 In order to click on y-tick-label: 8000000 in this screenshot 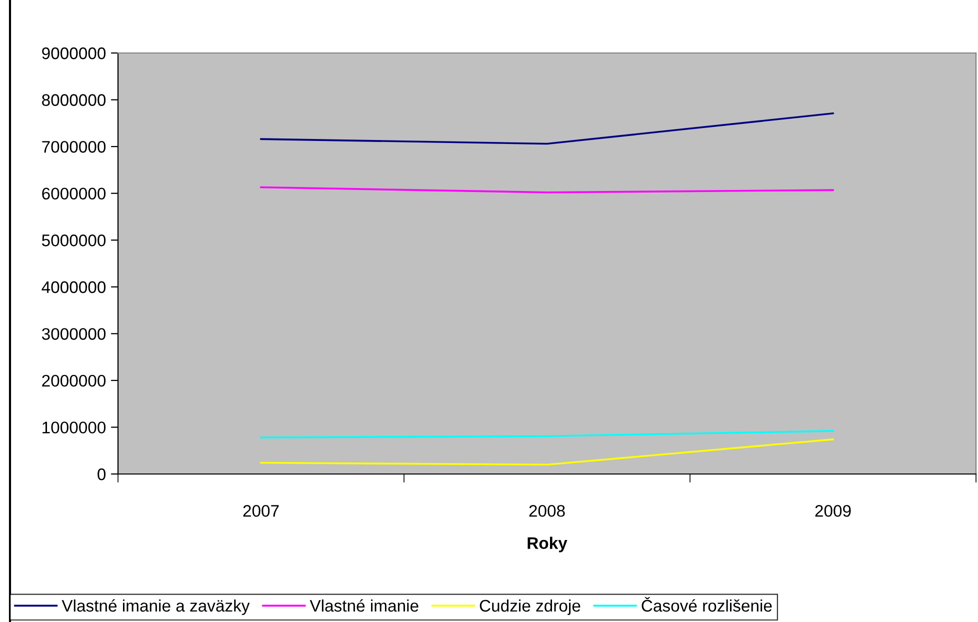, I will do `click(74, 100)`.